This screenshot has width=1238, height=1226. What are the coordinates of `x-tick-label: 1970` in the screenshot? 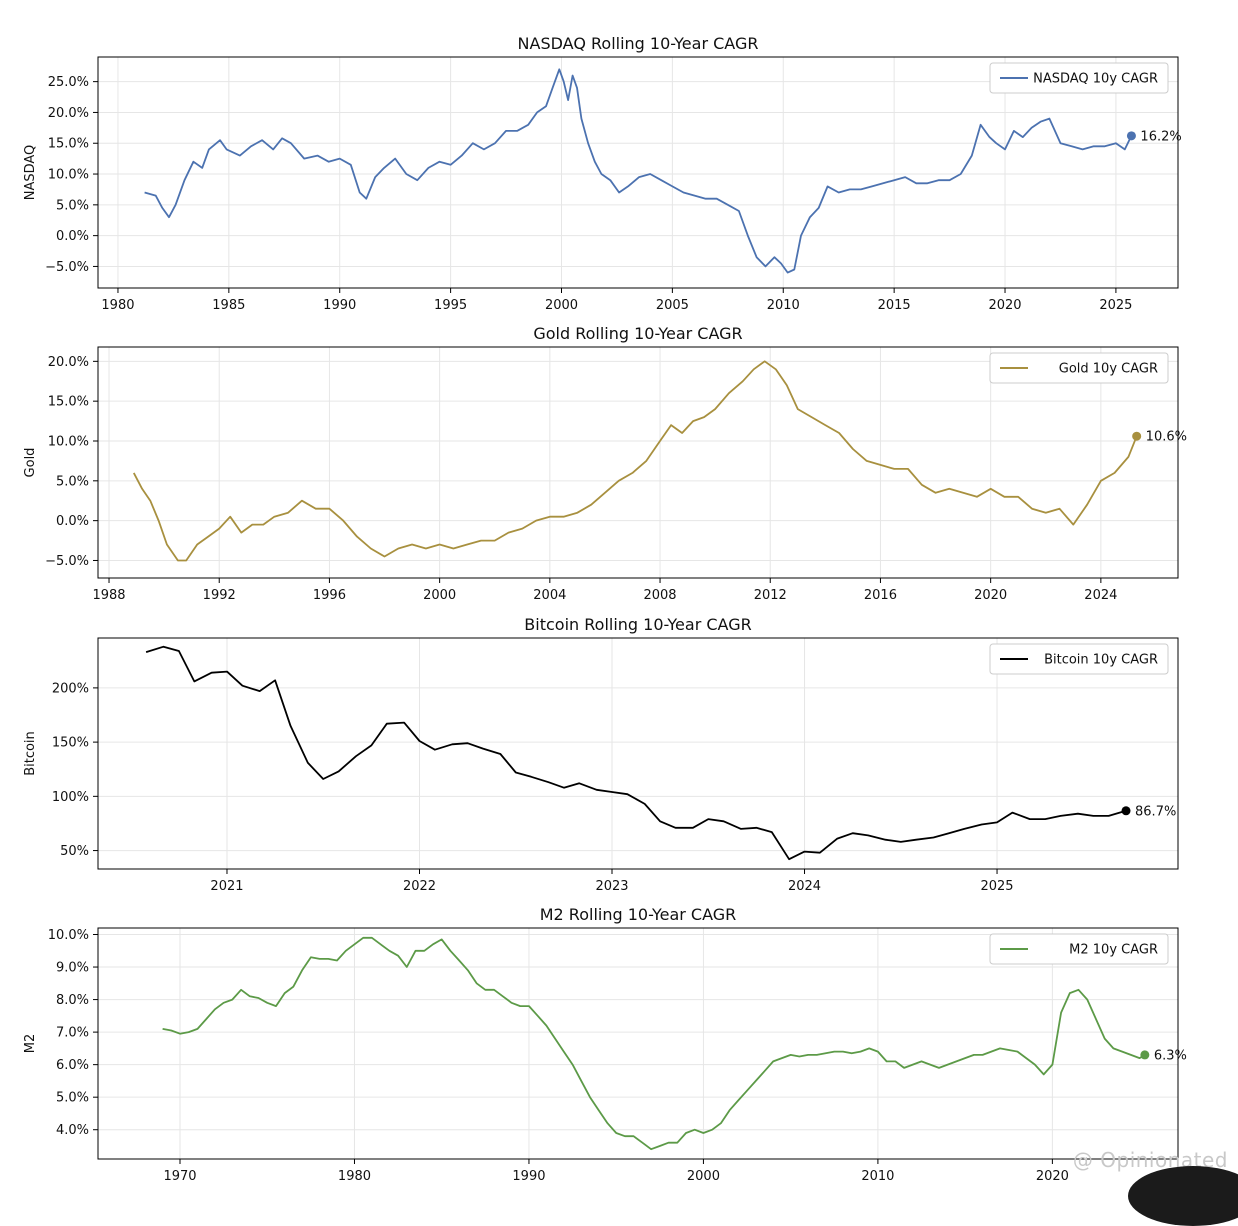 It's located at (179, 1176).